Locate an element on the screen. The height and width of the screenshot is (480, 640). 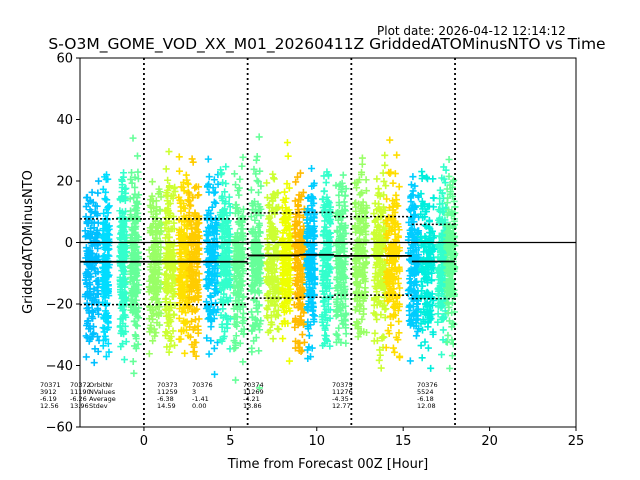
orbit-stat-value: 13.86 is located at coordinates (252, 406).